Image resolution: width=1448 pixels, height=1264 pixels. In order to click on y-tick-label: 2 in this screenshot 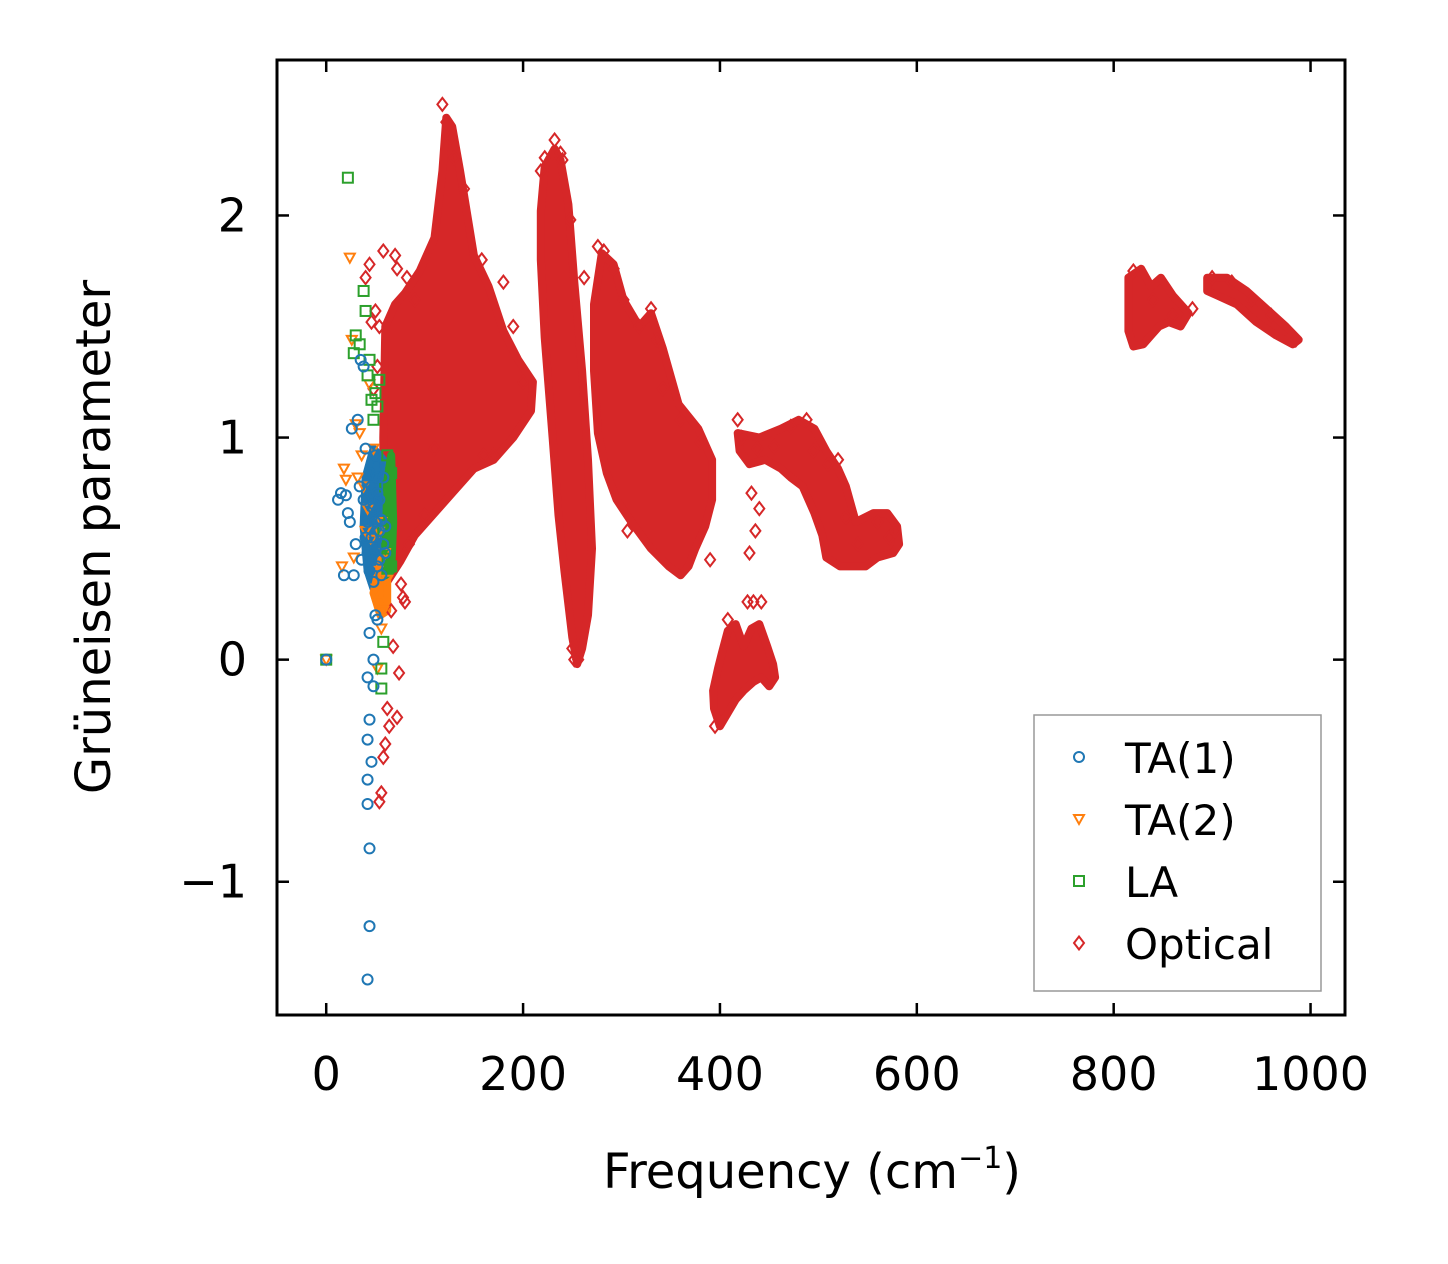, I will do `click(232, 215)`.